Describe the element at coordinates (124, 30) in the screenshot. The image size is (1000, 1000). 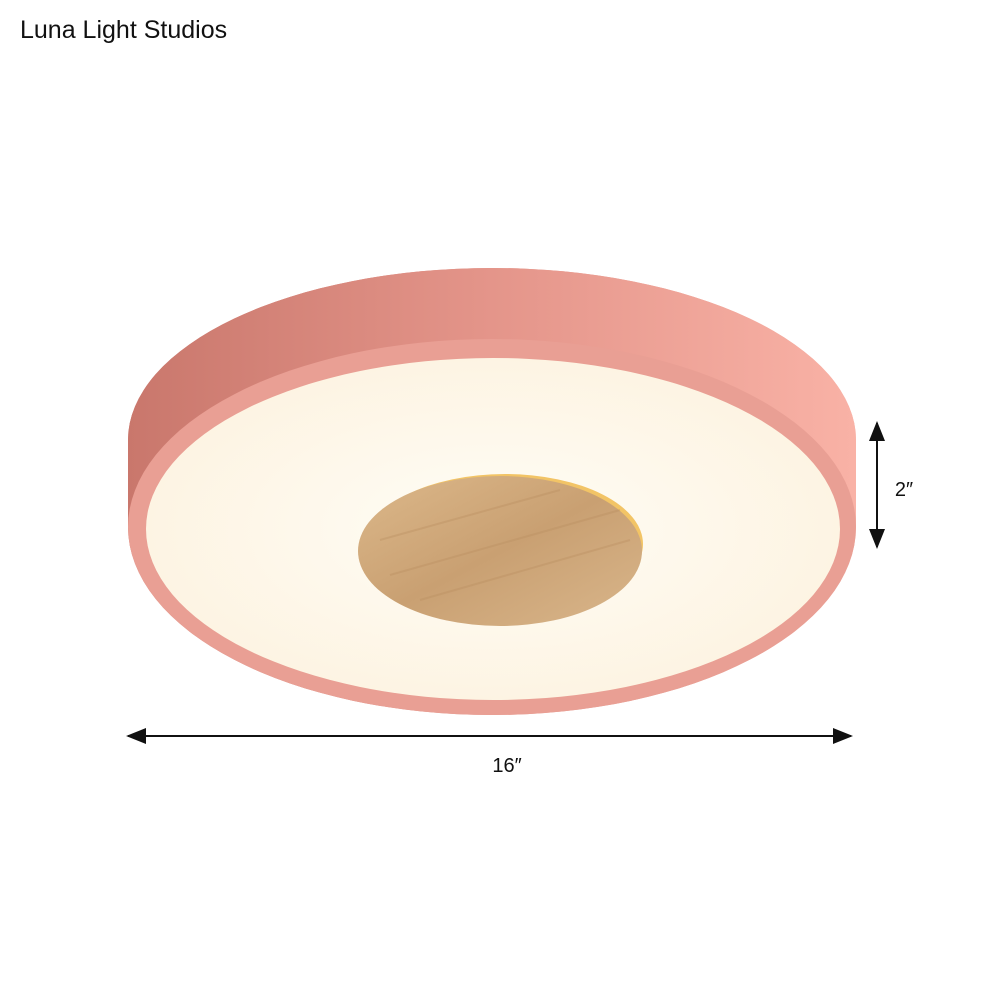
I see `brand-name: Luna Light Studios` at that location.